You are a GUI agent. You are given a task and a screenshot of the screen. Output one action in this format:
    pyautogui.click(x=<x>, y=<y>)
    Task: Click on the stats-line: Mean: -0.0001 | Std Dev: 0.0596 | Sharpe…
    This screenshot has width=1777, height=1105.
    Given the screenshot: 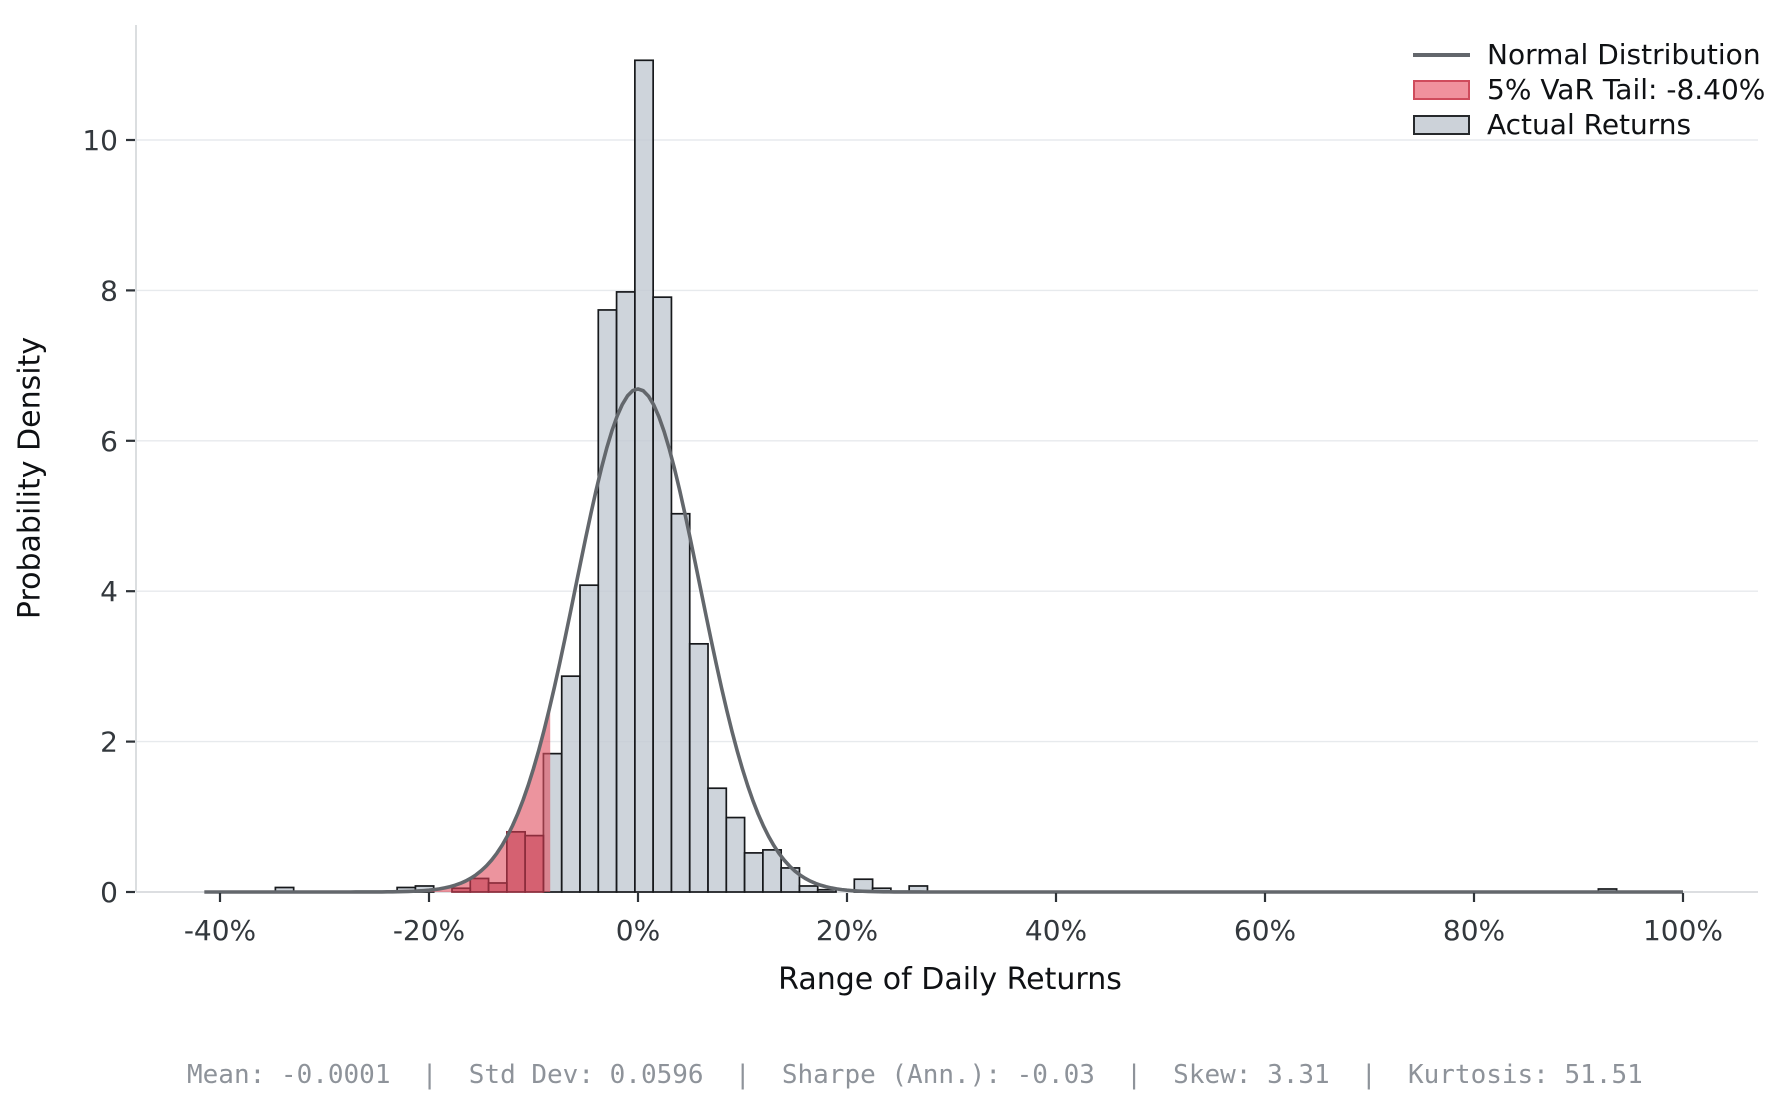 What is the action you would take?
    pyautogui.click(x=915, y=1075)
    